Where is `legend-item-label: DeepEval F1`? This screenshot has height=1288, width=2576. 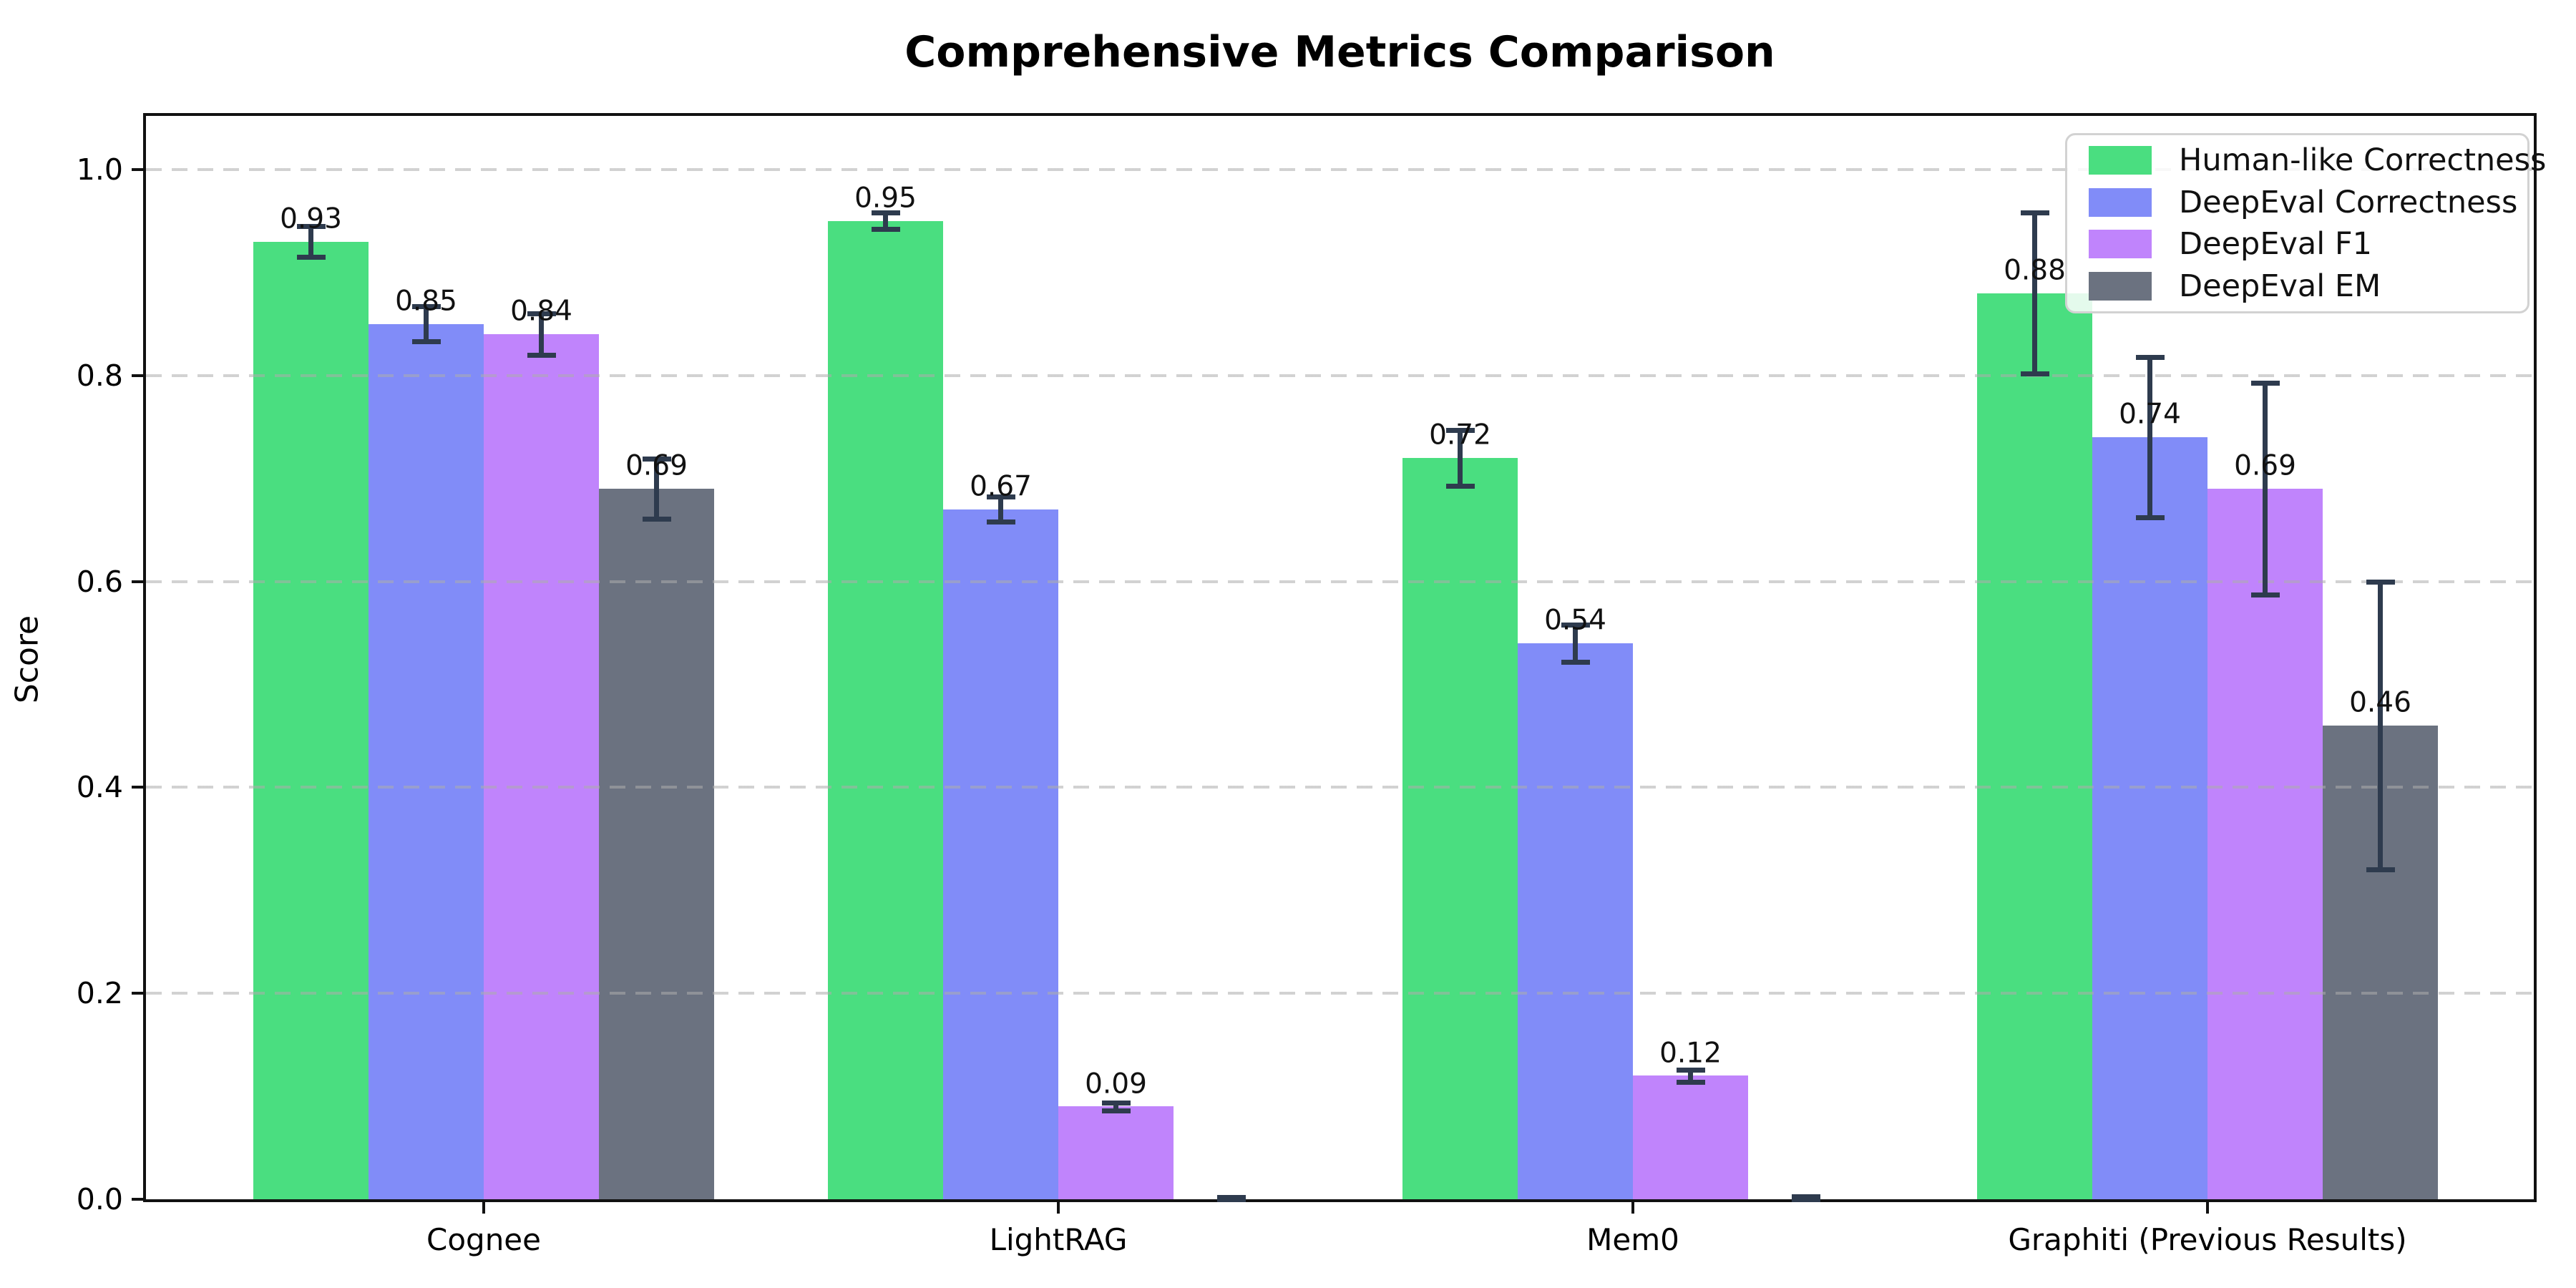
legend-item-label: DeepEval F1 is located at coordinates (2275, 244).